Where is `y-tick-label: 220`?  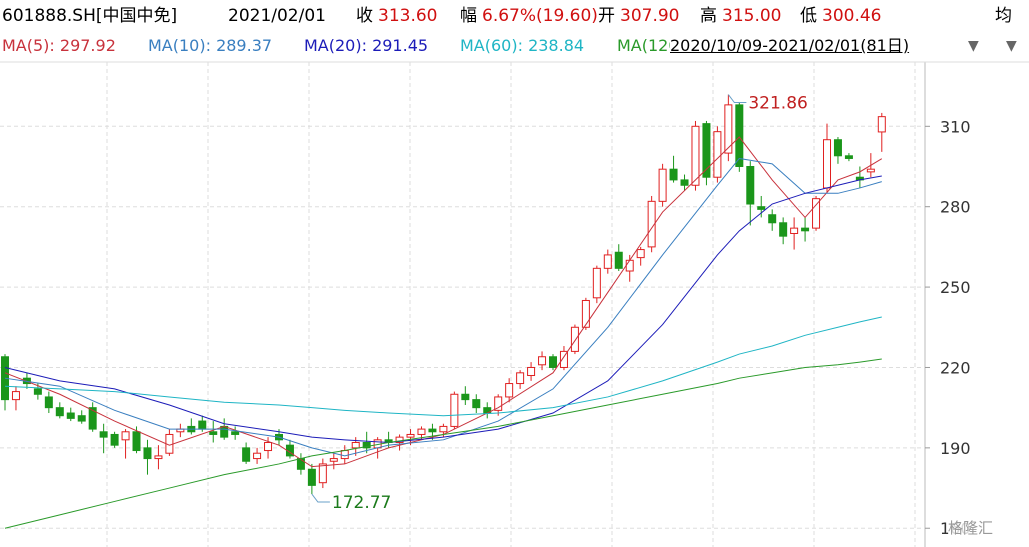 y-tick-label: 220 is located at coordinates (955, 367).